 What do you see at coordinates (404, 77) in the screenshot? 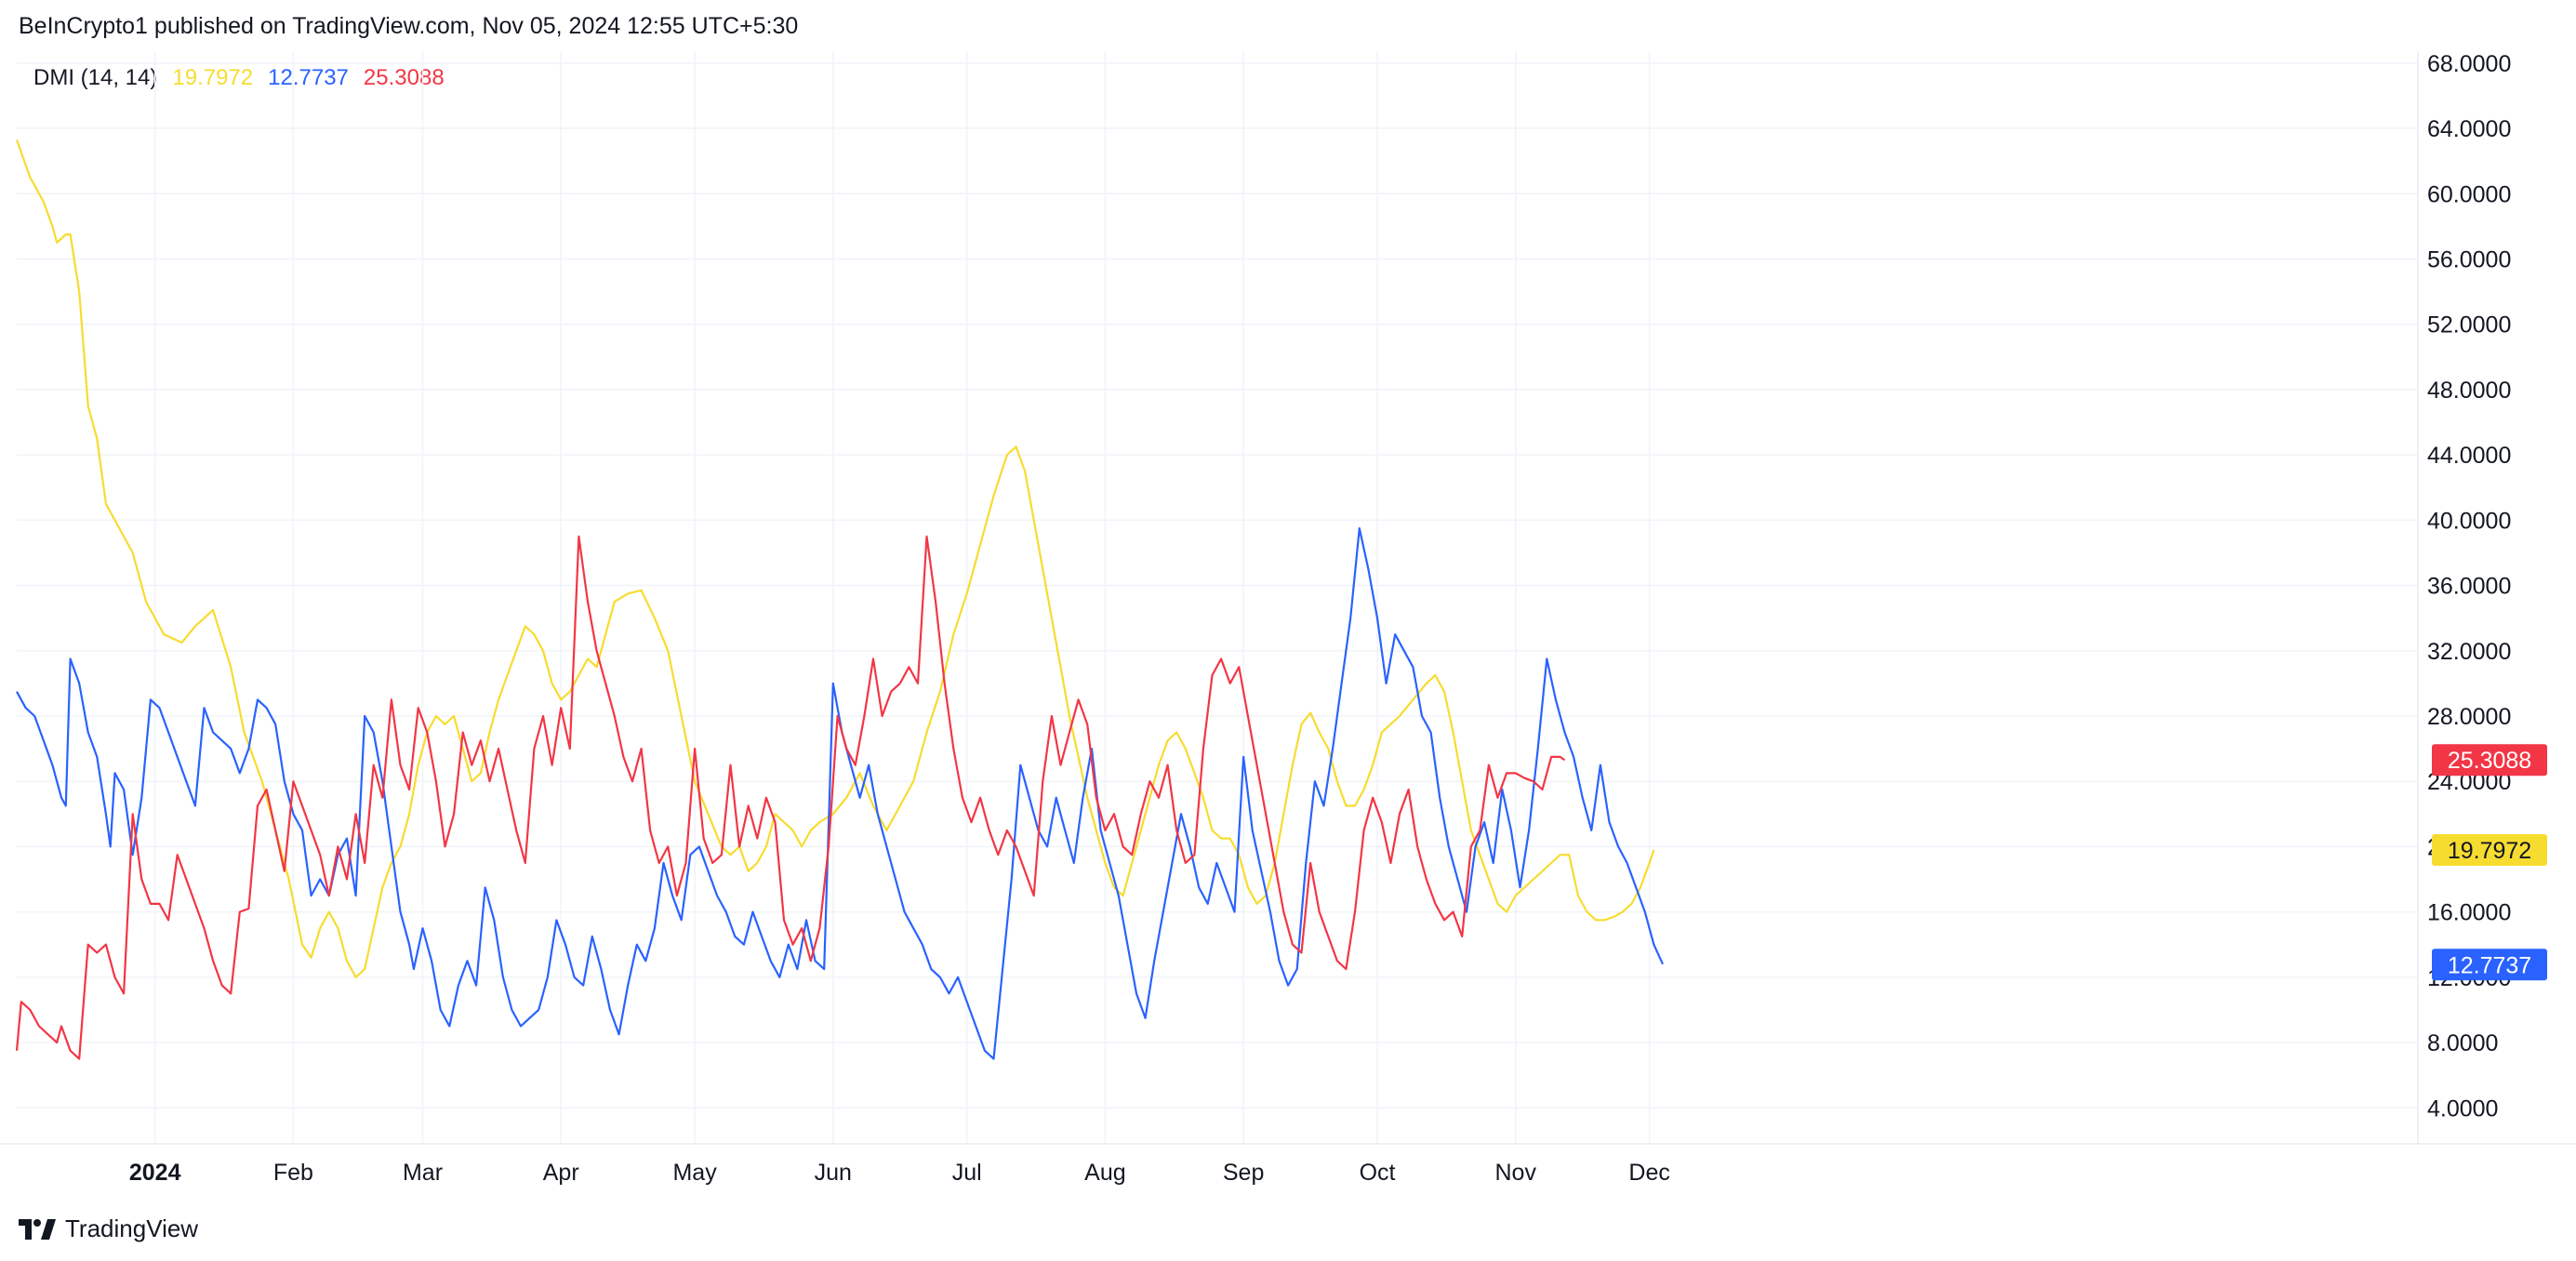
I see `legend-minus-di-value: 25.3088` at bounding box center [404, 77].